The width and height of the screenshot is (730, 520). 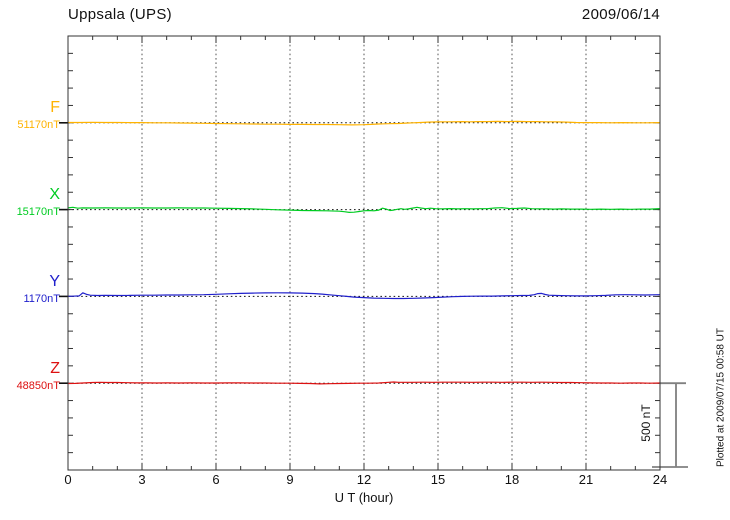 I want to click on trace-label-Y: Y 1170nT, so click(x=30, y=289).